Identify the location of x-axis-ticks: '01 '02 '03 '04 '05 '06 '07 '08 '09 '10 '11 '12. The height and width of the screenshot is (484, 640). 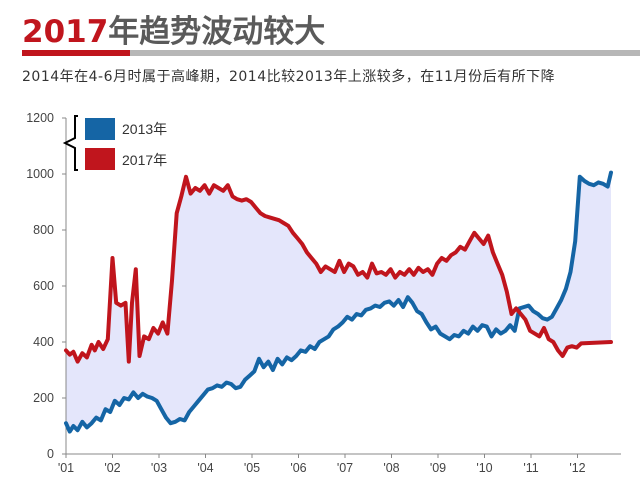
(322, 464).